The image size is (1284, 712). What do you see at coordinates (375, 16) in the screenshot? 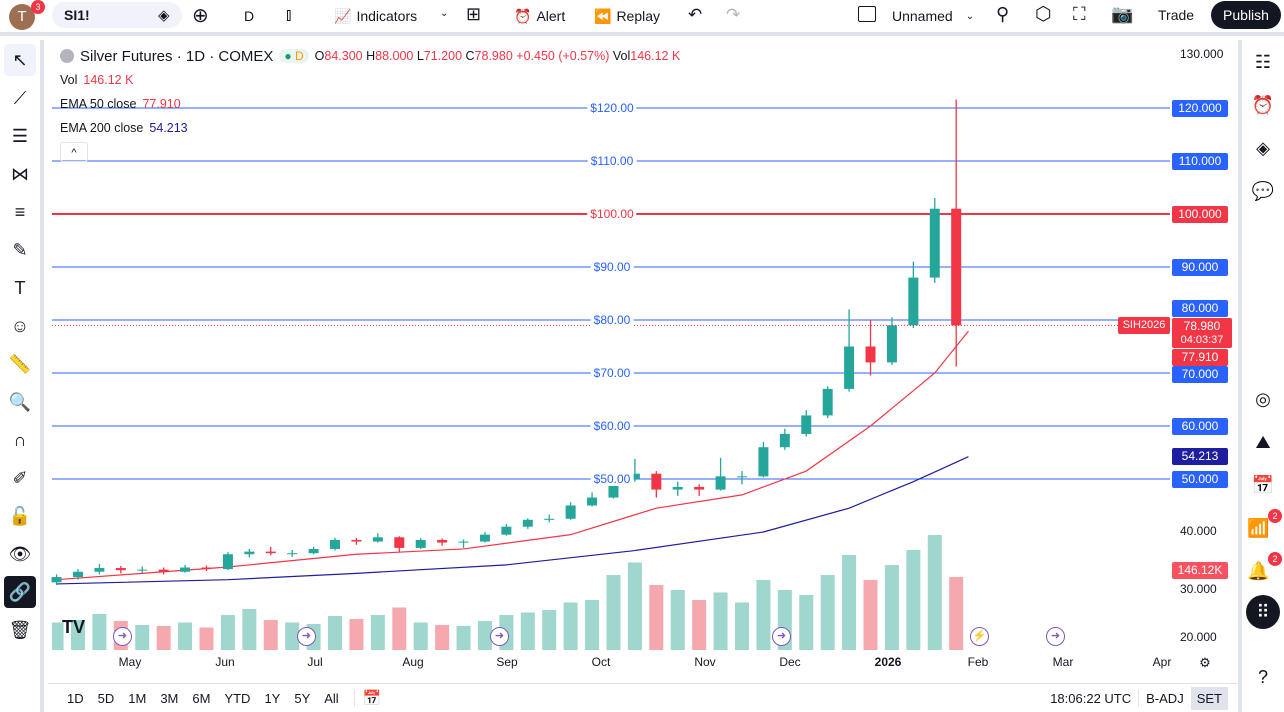
I see `indicators-button: 📈 Indicators` at bounding box center [375, 16].